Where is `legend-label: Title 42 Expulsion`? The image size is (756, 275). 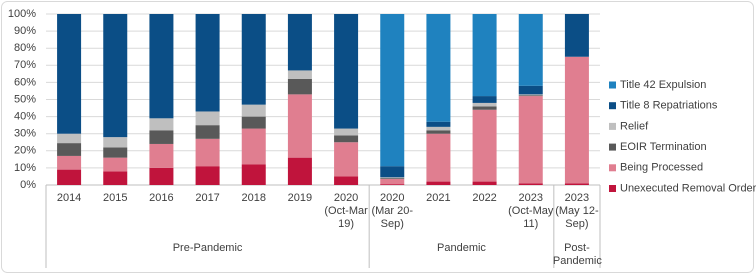
legend-label: Title 42 Expulsion is located at coordinates (663, 85).